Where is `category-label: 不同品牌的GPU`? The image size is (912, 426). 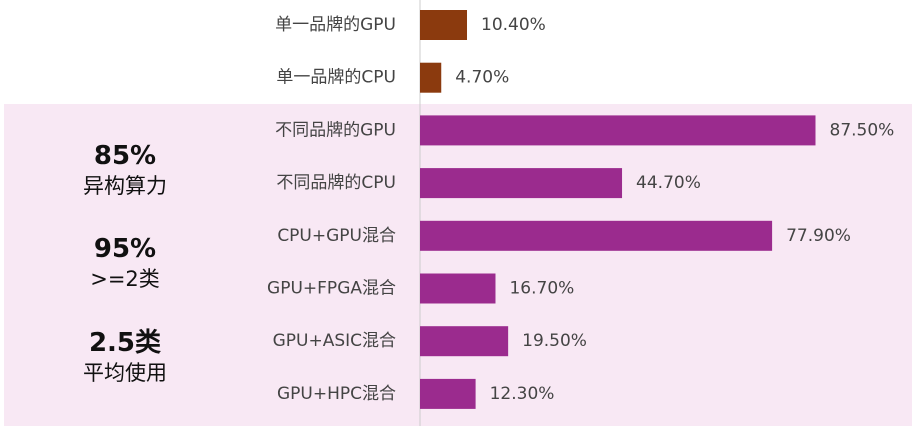 category-label: 不同品牌的GPU is located at coordinates (335, 130).